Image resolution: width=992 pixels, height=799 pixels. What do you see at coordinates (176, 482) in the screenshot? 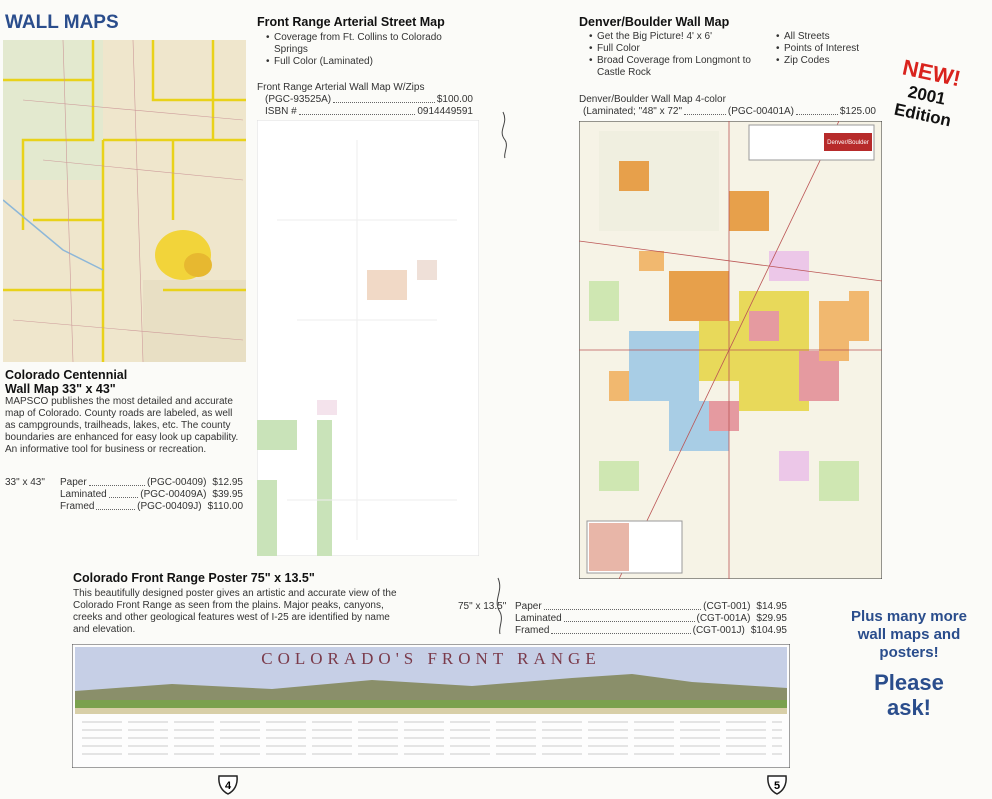
I see `code: (PGC-00409)` at bounding box center [176, 482].